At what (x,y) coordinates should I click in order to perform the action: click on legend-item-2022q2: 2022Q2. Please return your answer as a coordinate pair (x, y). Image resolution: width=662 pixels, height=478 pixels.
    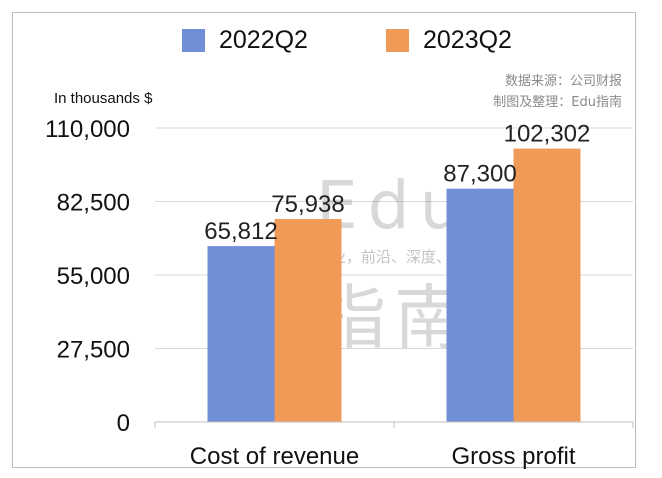
    Looking at the image, I should click on (245, 40).